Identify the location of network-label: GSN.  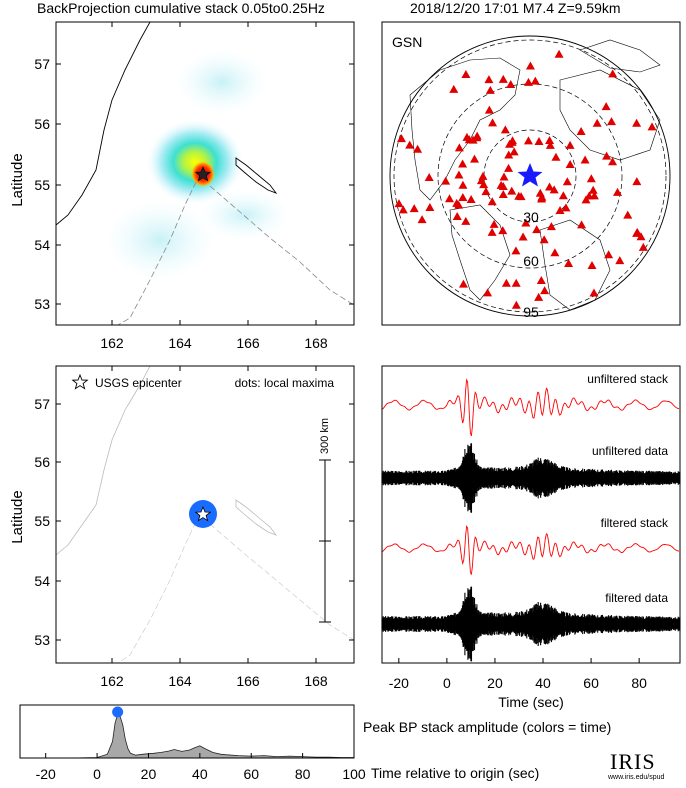
(407, 42).